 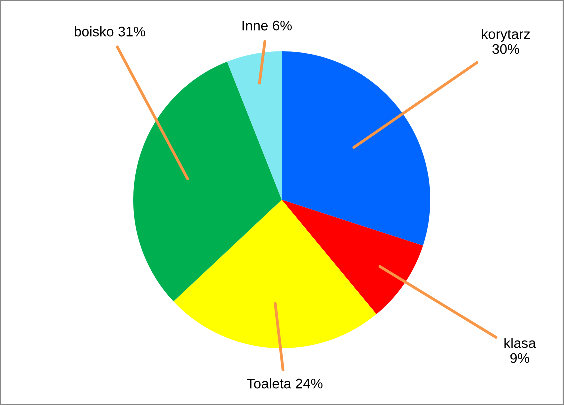 I want to click on slice-label: Inne 6%, so click(x=267, y=25).